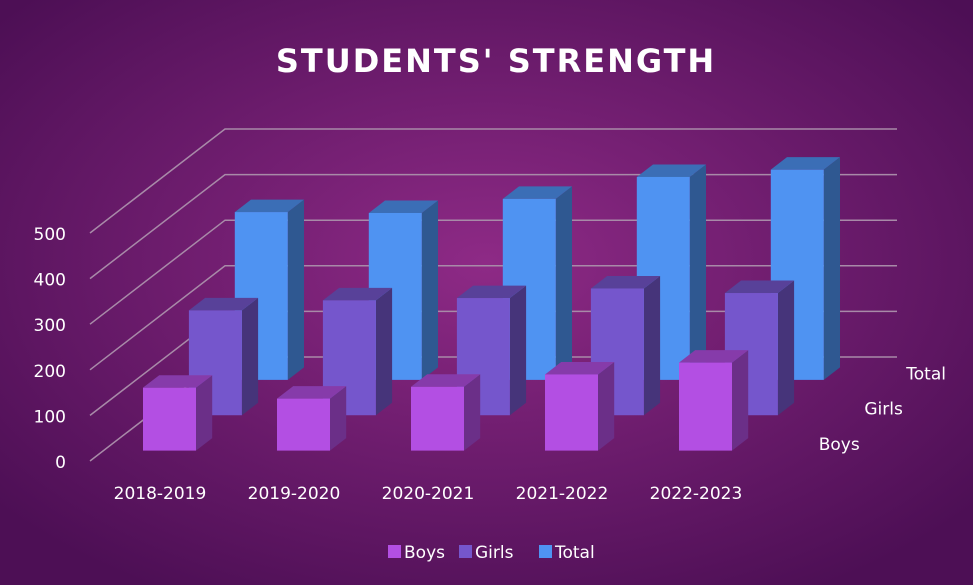  I want to click on y-tick-label: 300, so click(50, 326).